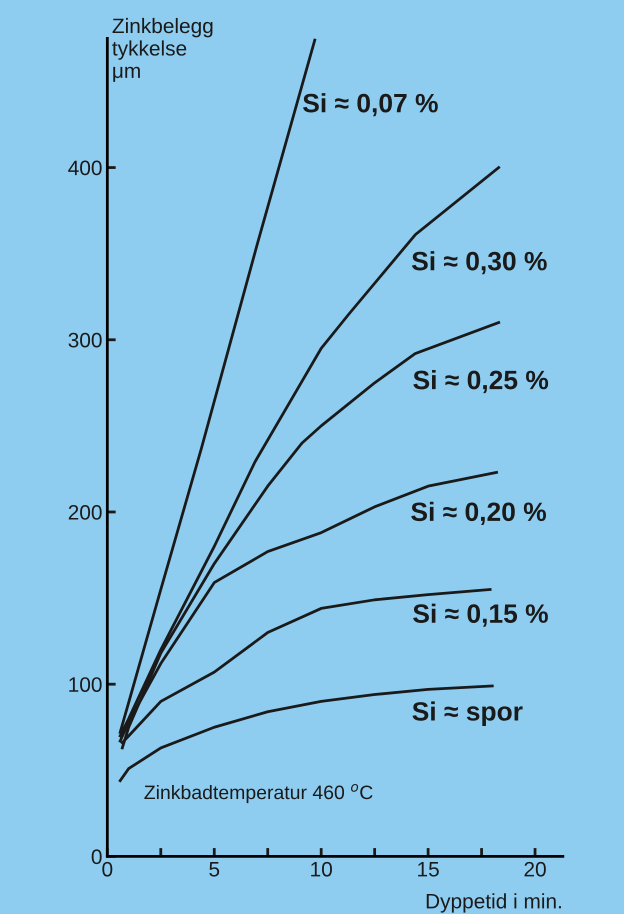  What do you see at coordinates (480, 382) in the screenshot?
I see `series-label: Si ≈ 0,25 %` at bounding box center [480, 382].